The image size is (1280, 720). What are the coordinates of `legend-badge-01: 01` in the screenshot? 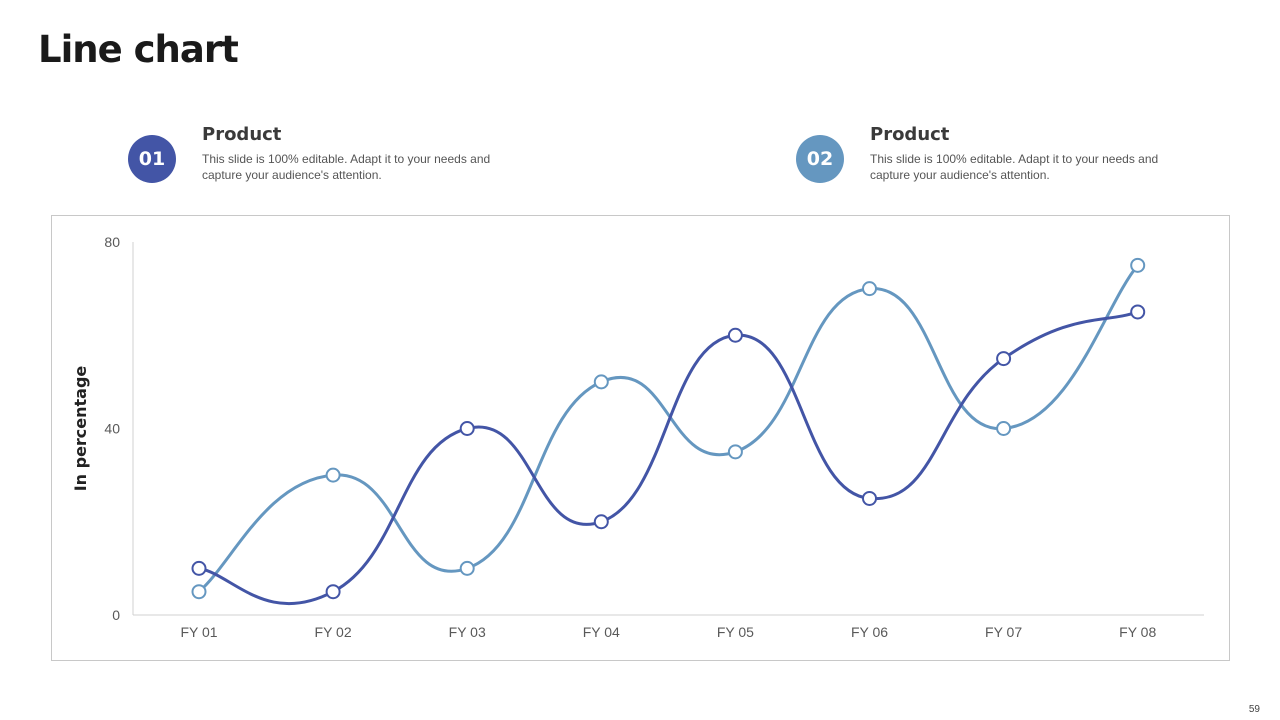 It's located at (152, 159).